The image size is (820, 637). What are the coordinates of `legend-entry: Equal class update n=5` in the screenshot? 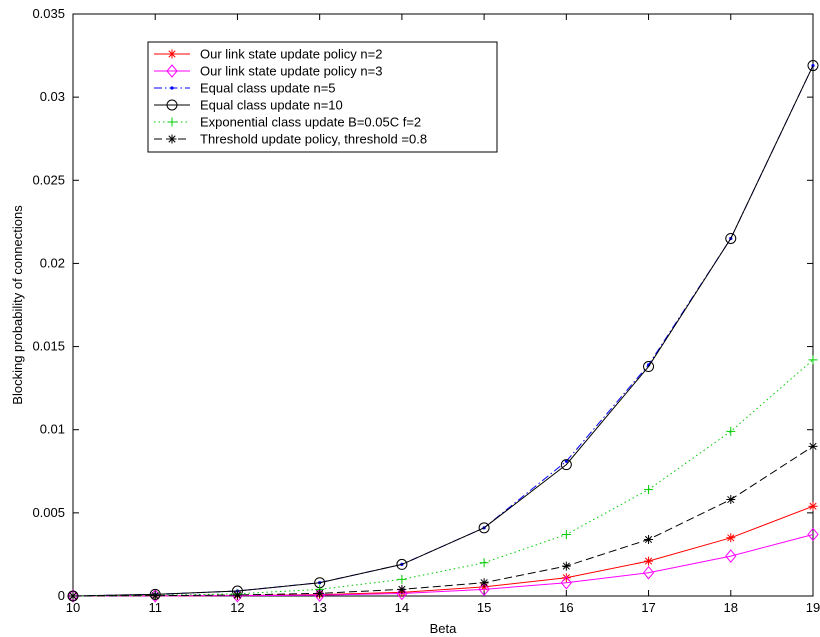 It's located at (245, 88).